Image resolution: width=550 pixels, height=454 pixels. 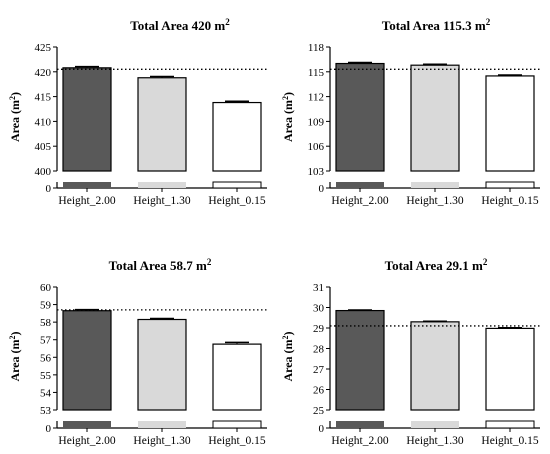 I want to click on y-tick-label: 425, so click(x=43, y=48).